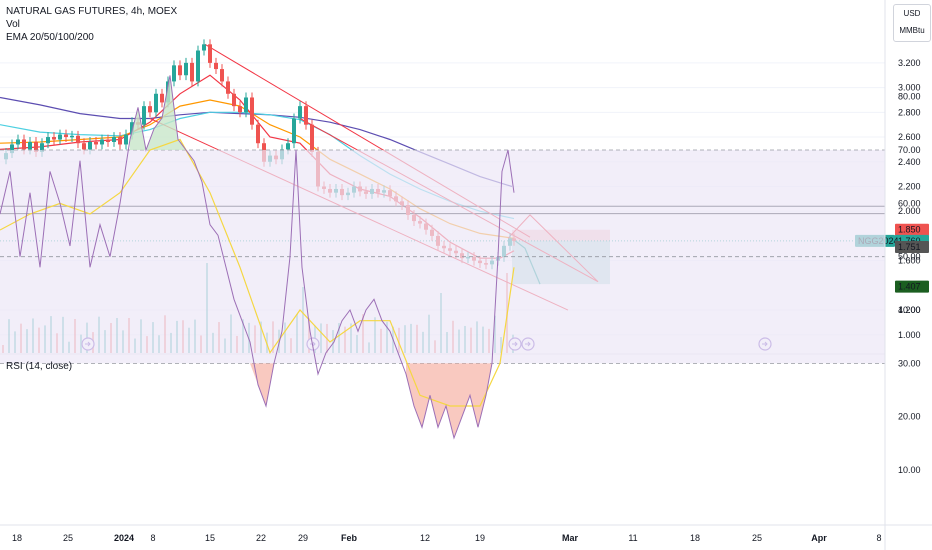  Describe the element at coordinates (909, 257) in the screenshot. I see `rsi-tick-label: 50.00` at that location.